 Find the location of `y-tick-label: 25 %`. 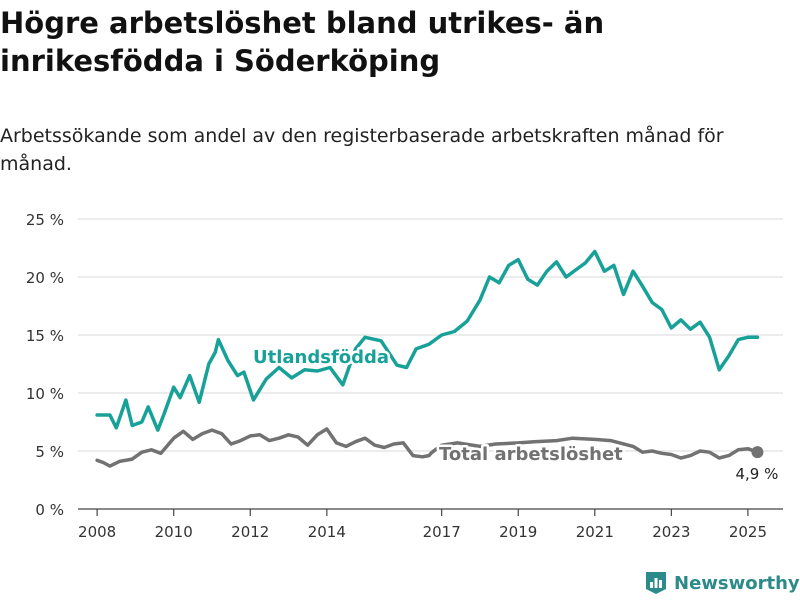

y-tick-label: 25 % is located at coordinates (45, 220).